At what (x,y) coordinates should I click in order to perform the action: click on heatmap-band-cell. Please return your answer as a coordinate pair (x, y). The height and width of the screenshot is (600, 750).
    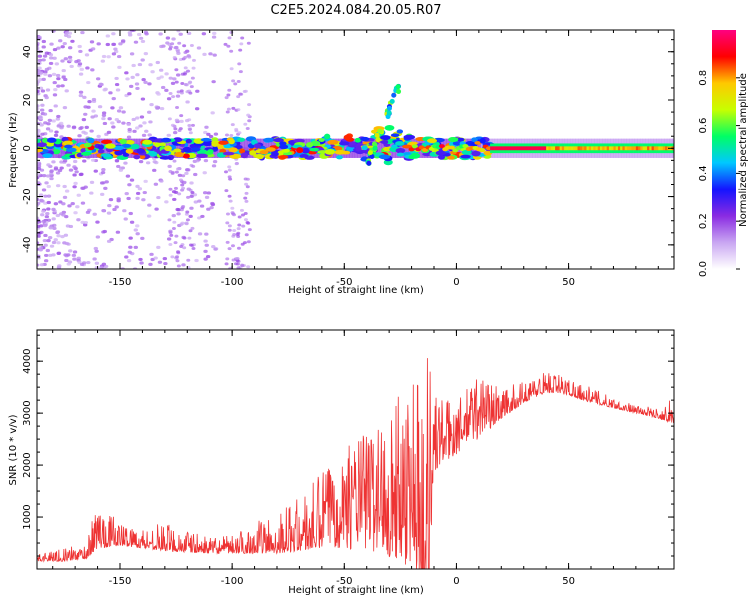
    Looking at the image, I should click on (146, 148).